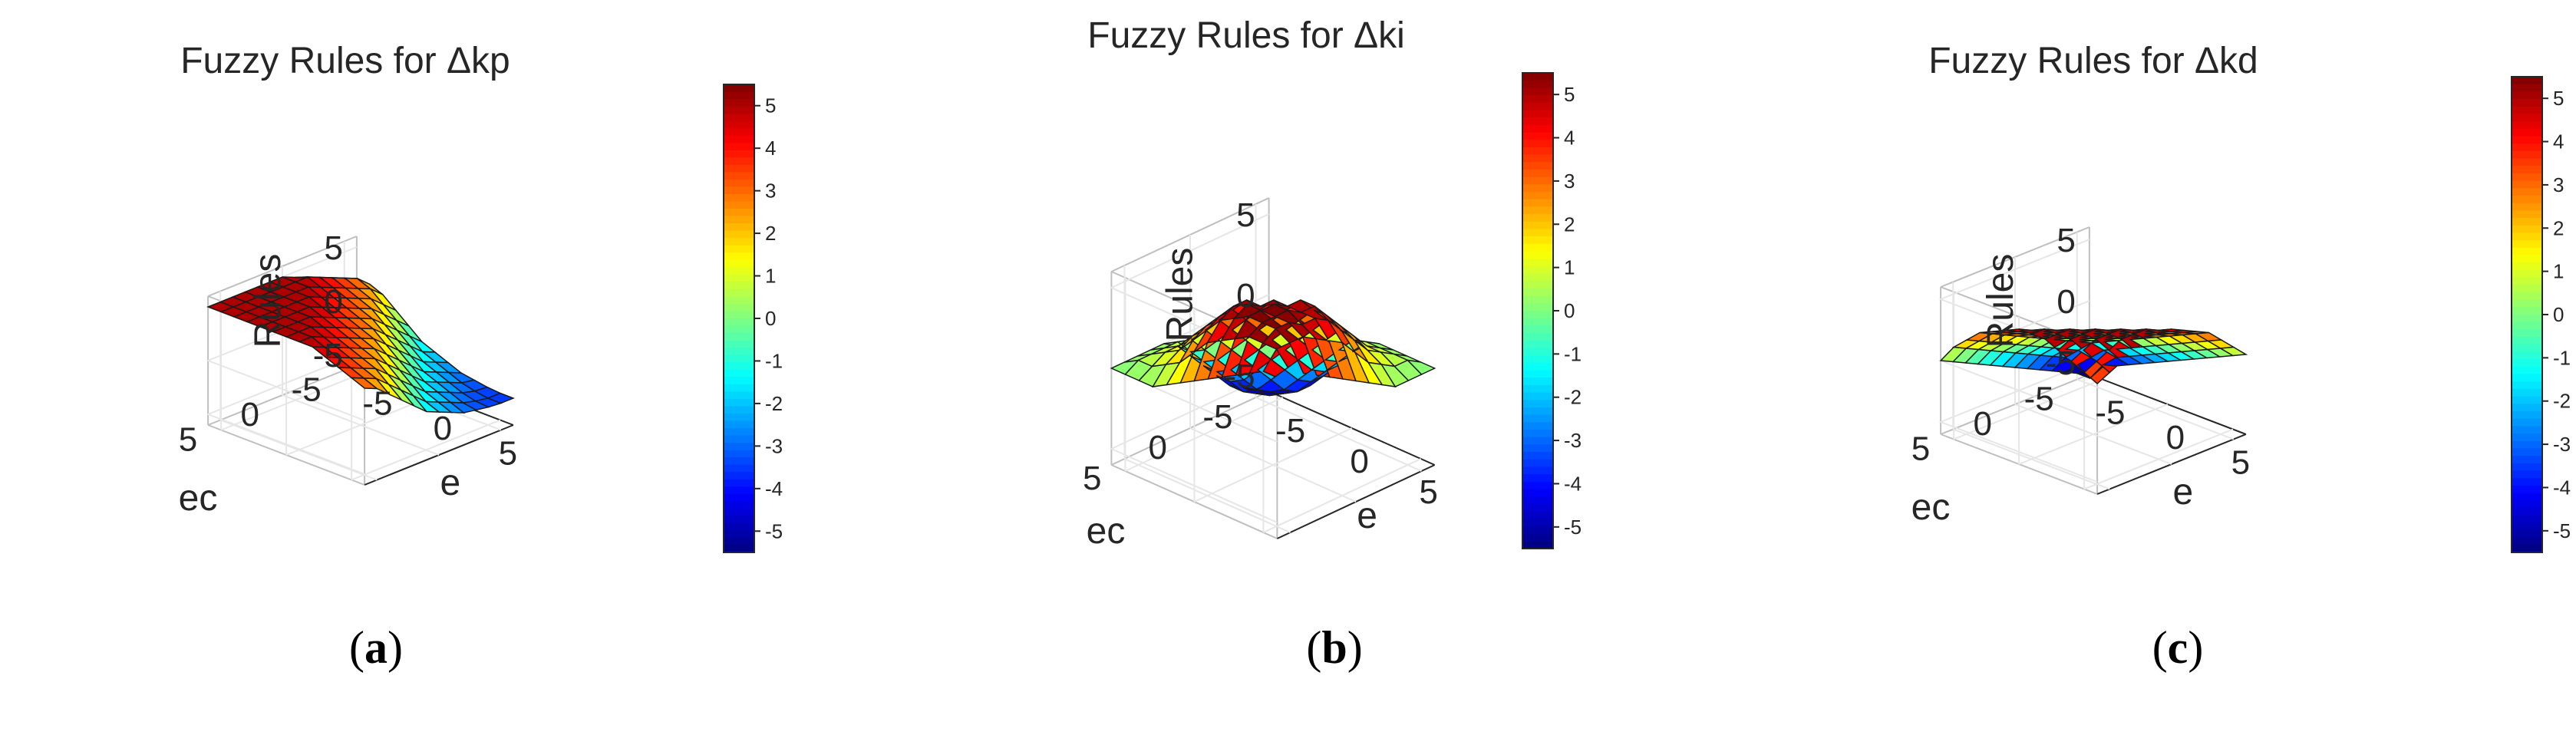 This screenshot has width=2576, height=735. I want to click on colorbar-tick-label: -1, so click(774, 360).